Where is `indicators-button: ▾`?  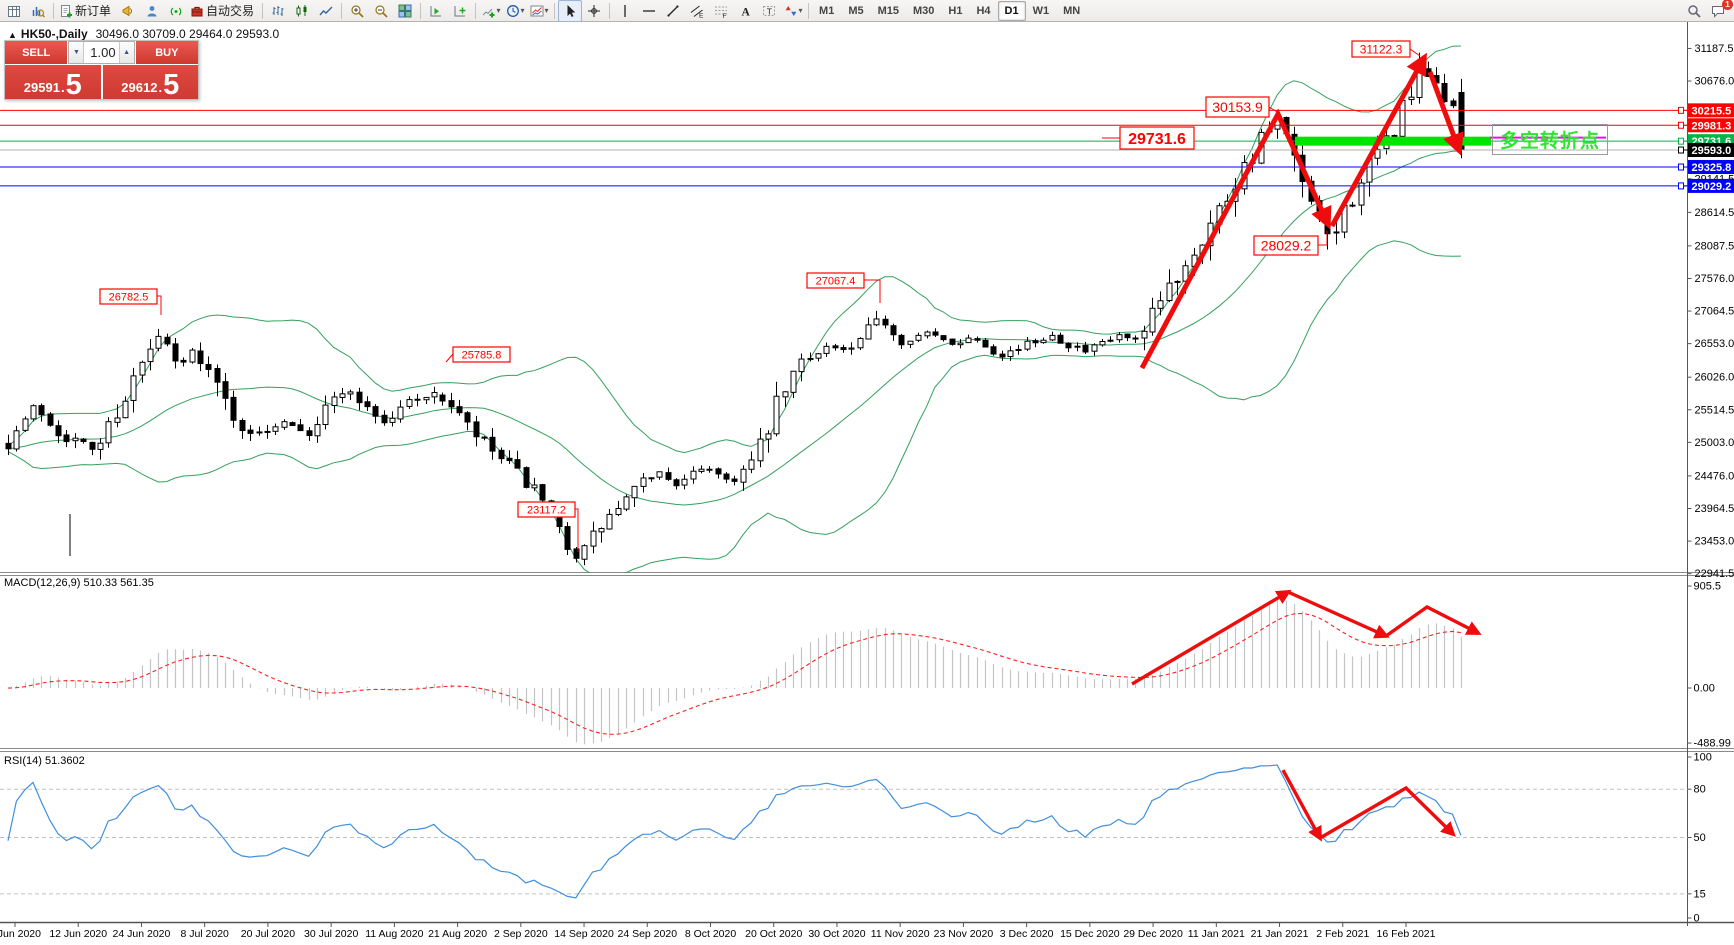 indicators-button: ▾ is located at coordinates (491, 11).